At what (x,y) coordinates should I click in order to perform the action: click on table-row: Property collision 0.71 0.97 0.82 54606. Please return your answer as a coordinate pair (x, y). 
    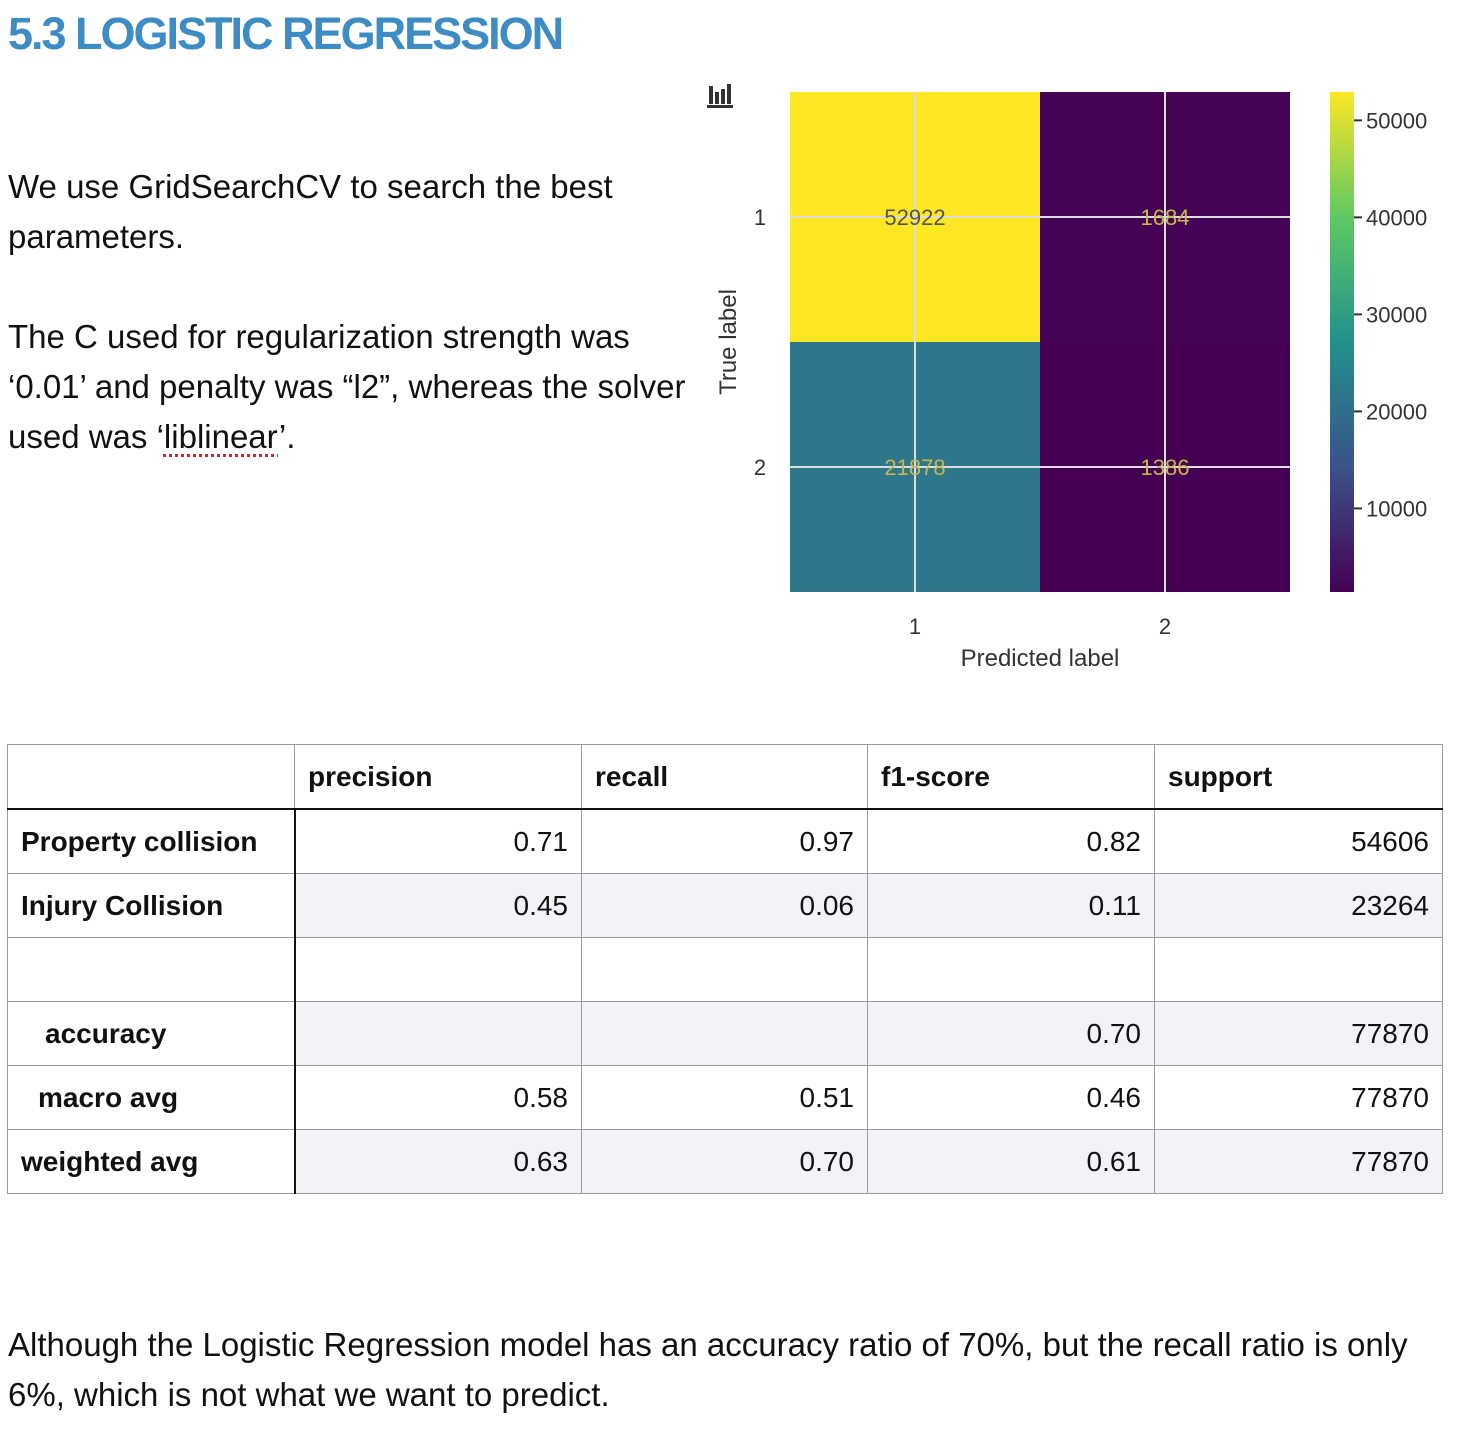
    Looking at the image, I should click on (725, 841).